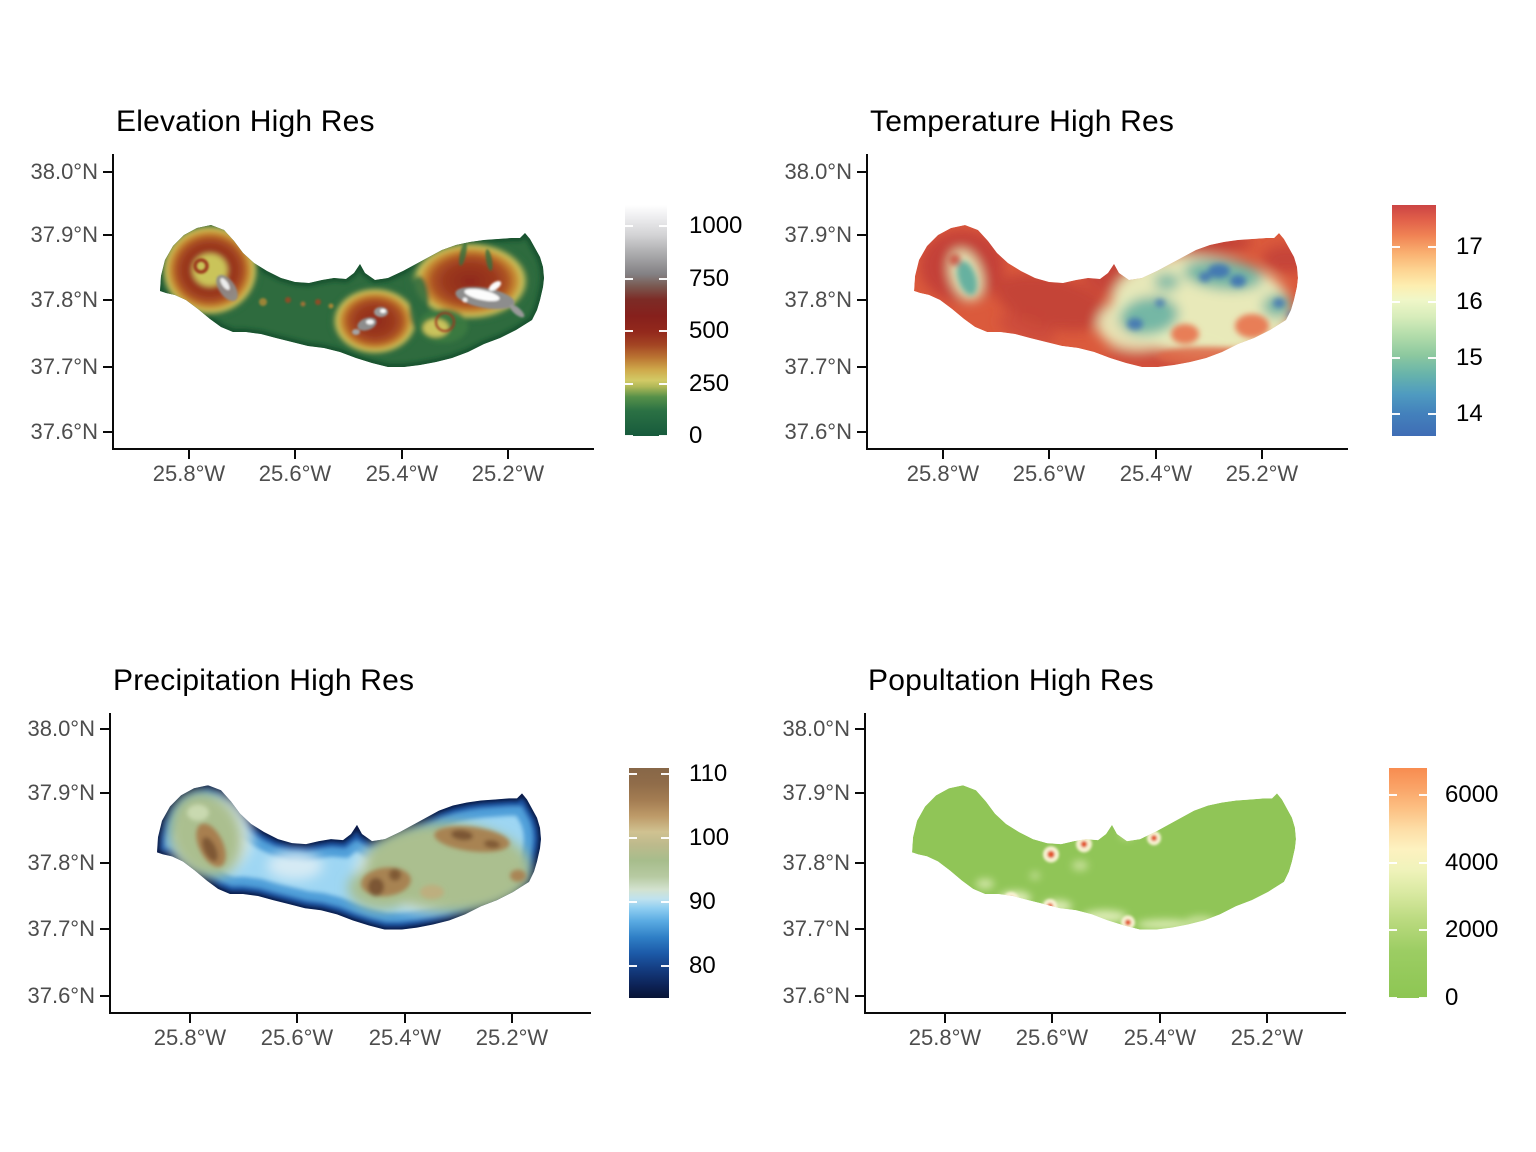  I want to click on x-tick-label-precipitation: 25.4°W, so click(405, 1037).